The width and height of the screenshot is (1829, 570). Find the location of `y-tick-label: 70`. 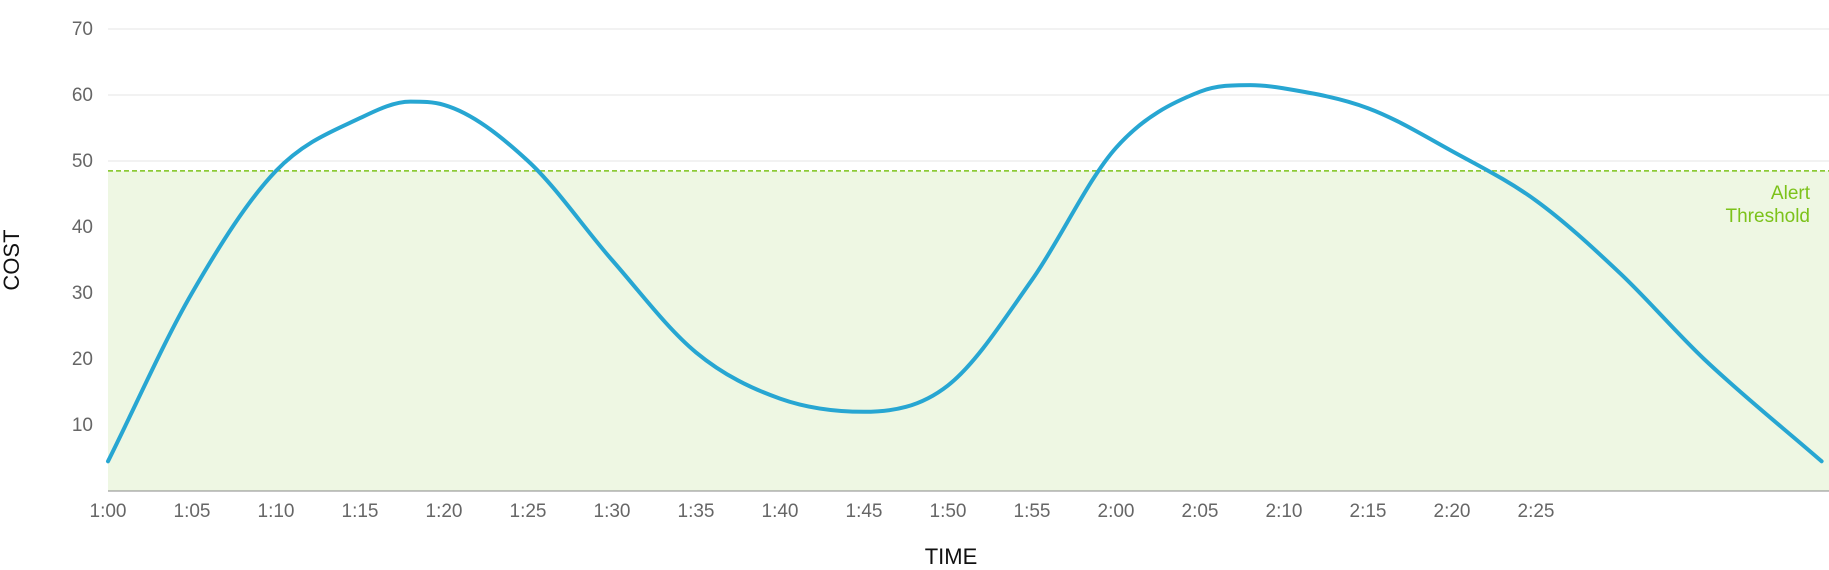

y-tick-label: 70 is located at coordinates (82, 29).